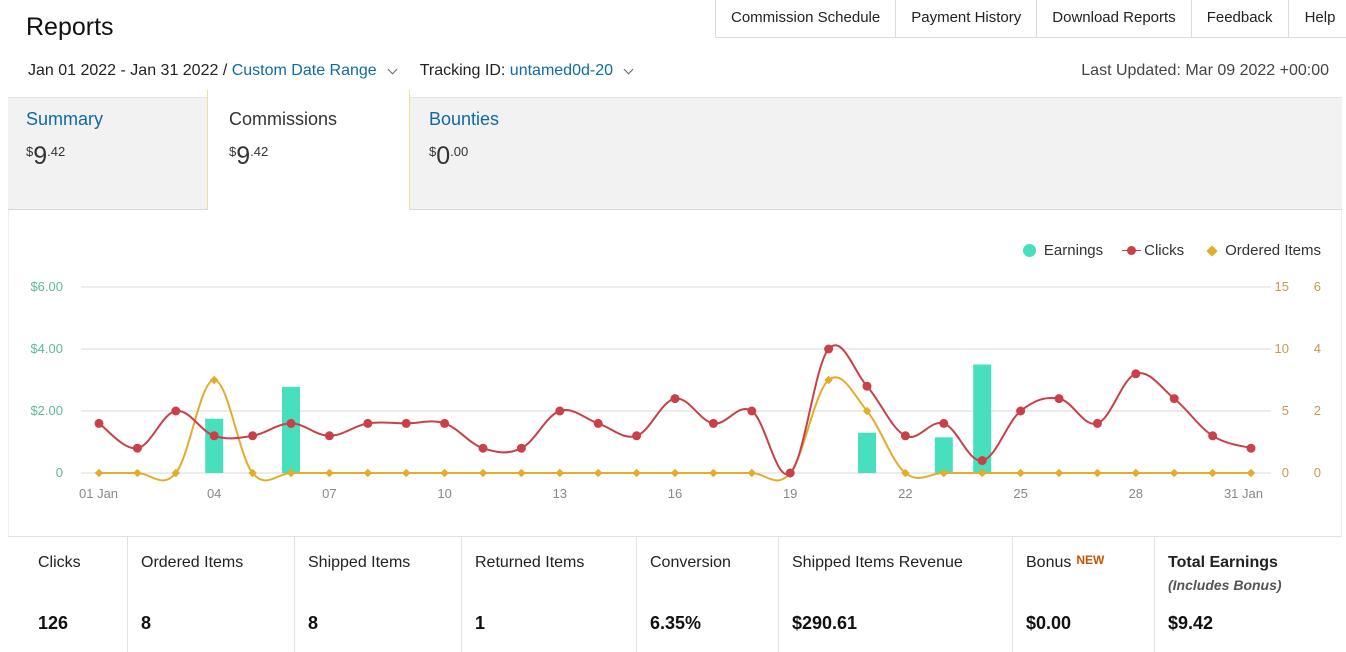 This screenshot has height=652, width=1346. Describe the element at coordinates (464, 139) in the screenshot. I see `tab-bounties: Bounties $ 0 .00` at that location.